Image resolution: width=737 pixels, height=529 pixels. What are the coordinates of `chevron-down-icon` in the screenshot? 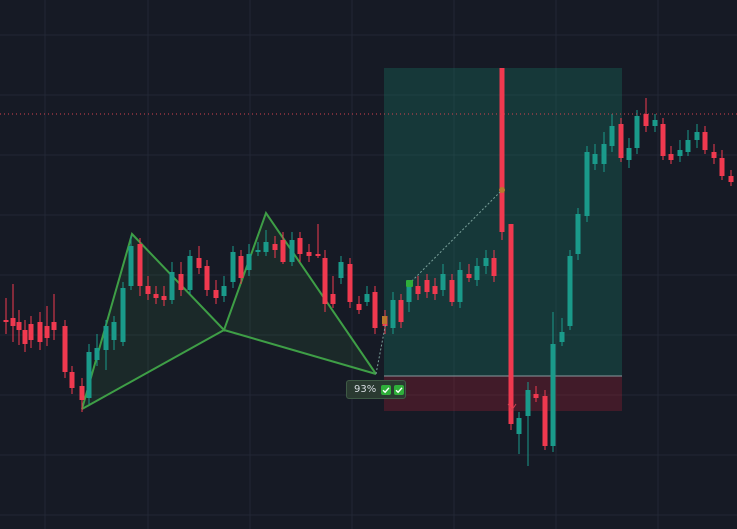 It's located at (512, 407).